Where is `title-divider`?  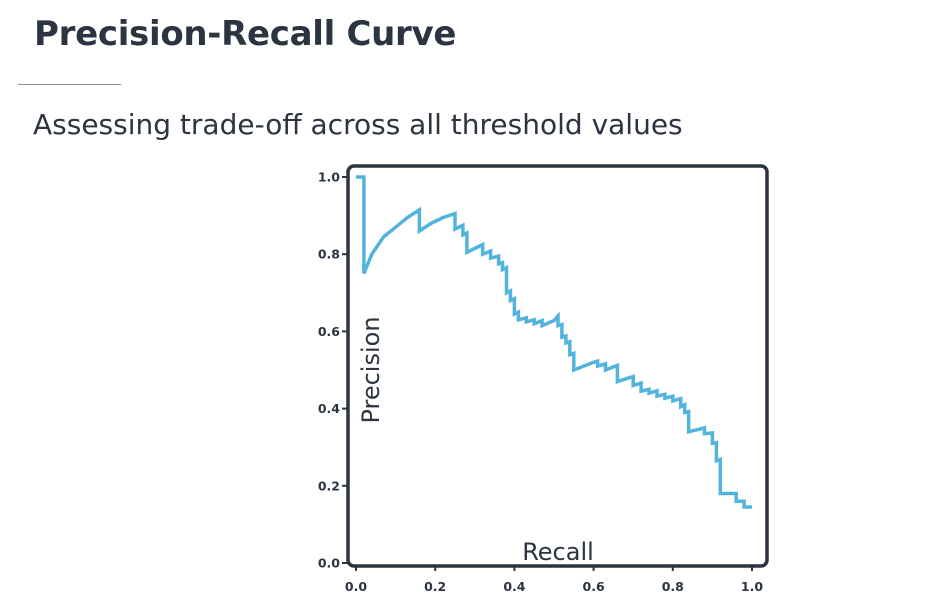
title-divider is located at coordinates (69, 84).